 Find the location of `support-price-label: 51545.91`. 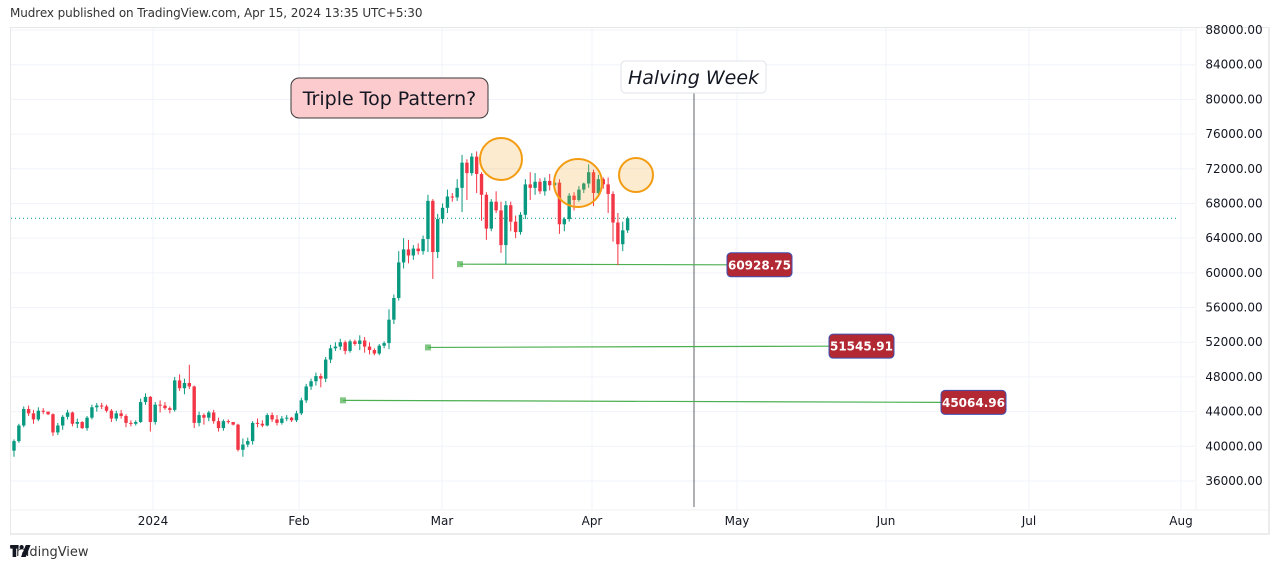

support-price-label: 51545.91 is located at coordinates (861, 346).